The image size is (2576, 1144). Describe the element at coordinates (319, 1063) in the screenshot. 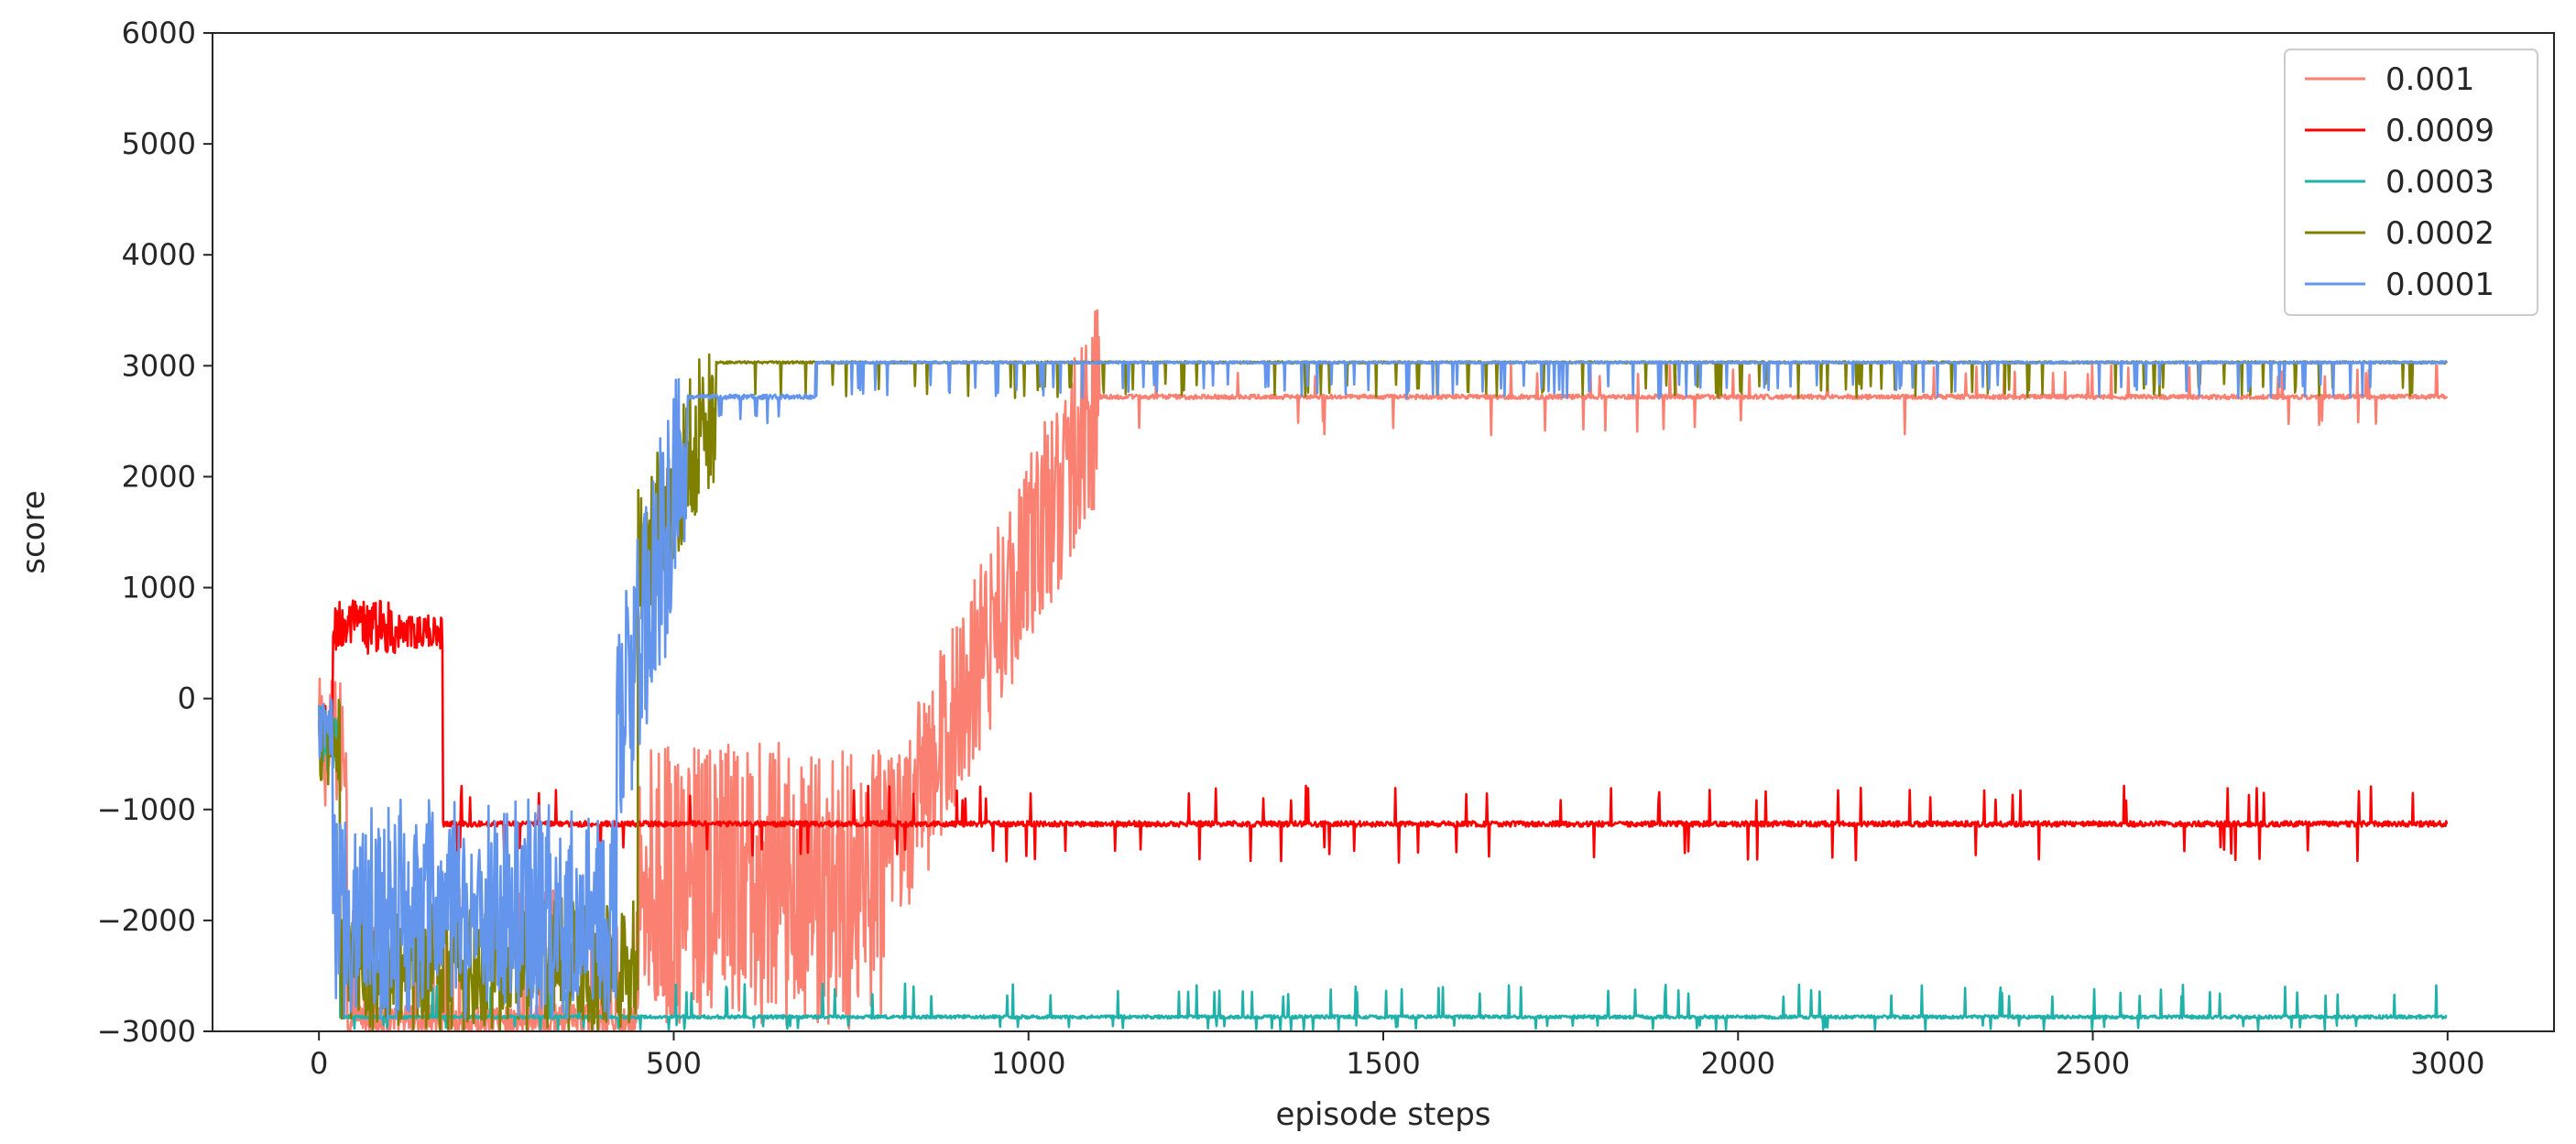

I see `x-tick-label: 0` at that location.